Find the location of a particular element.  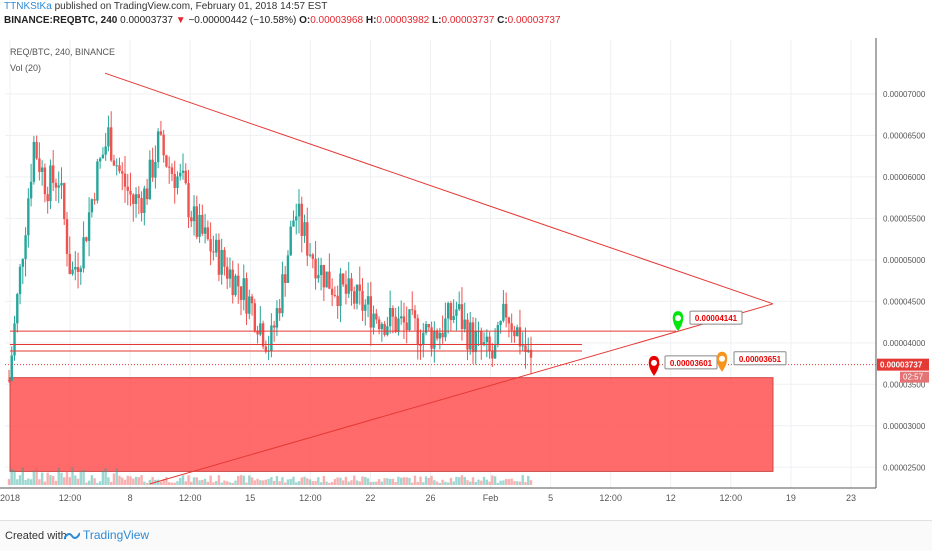

orange-marker-pin-icon is located at coordinates (722, 361).